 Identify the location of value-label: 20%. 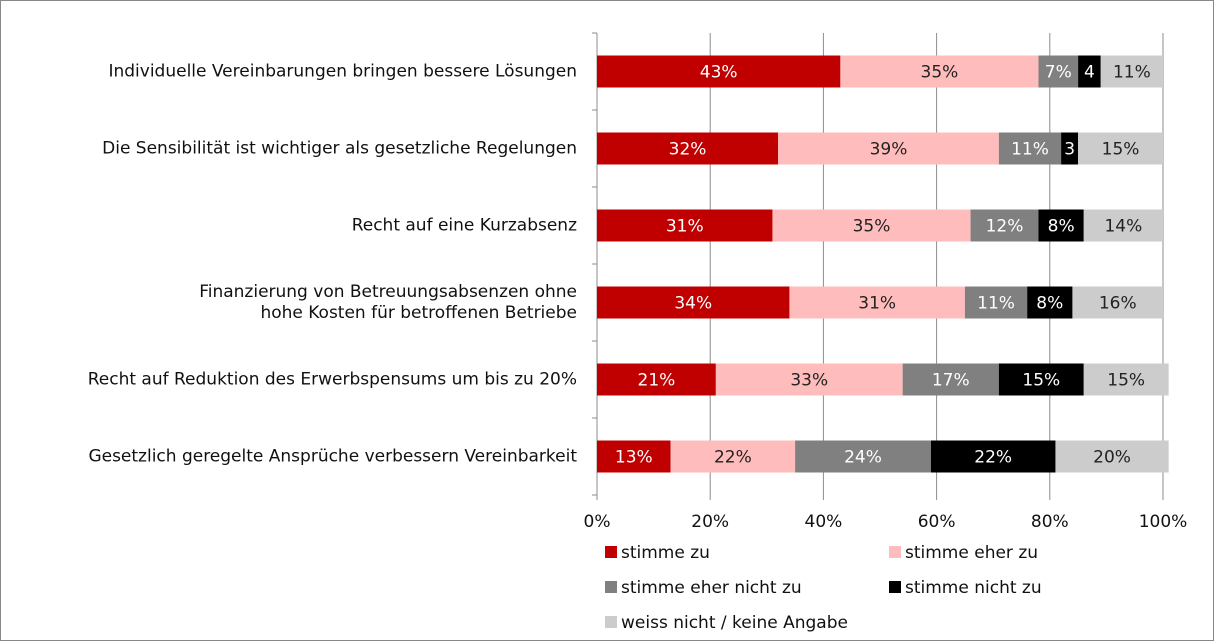
(1112, 458).